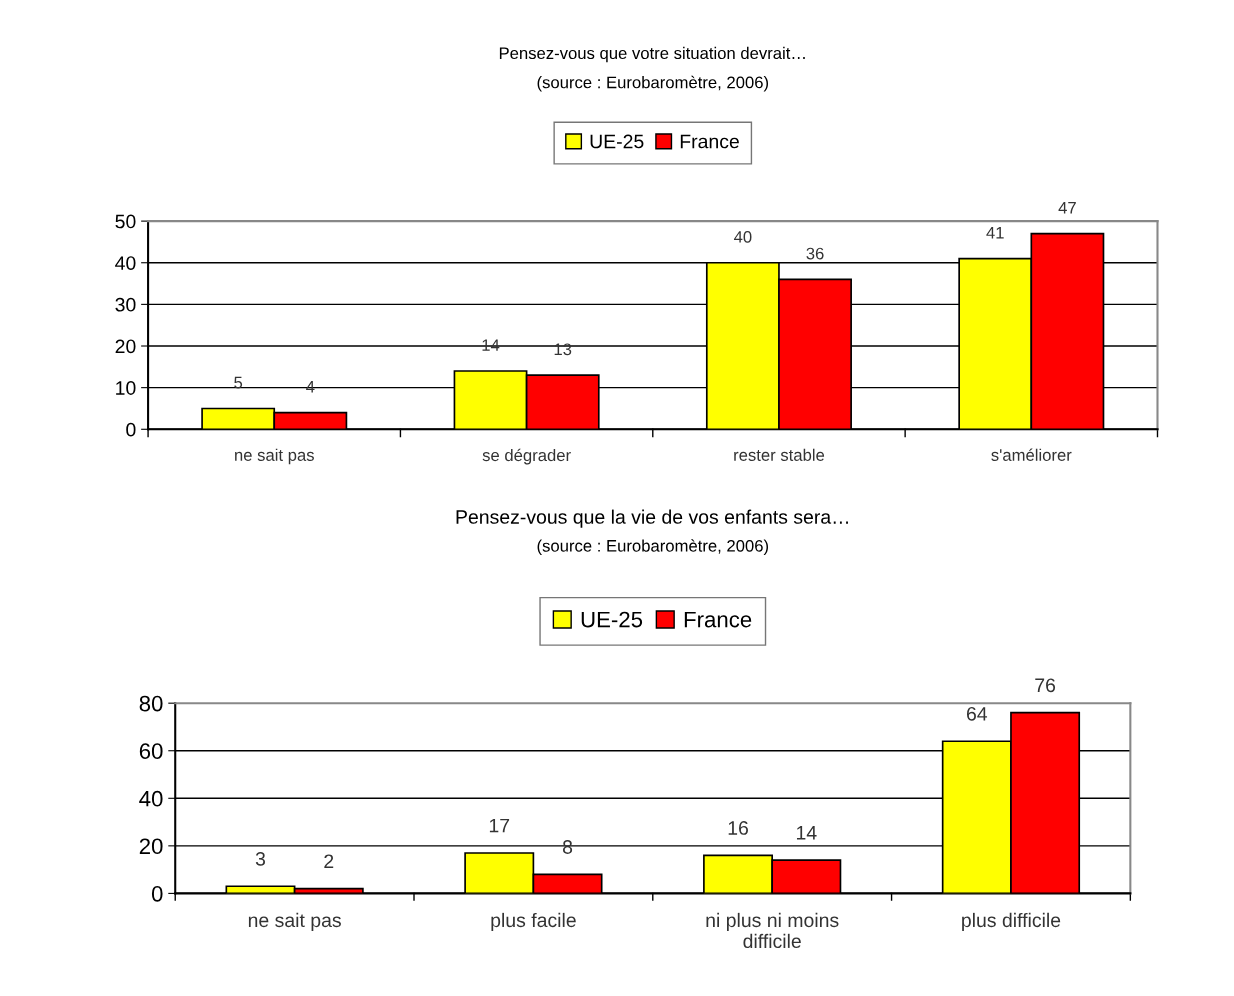 The width and height of the screenshot is (1234, 996). What do you see at coordinates (329, 861) in the screenshot?
I see `data-label: 2` at bounding box center [329, 861].